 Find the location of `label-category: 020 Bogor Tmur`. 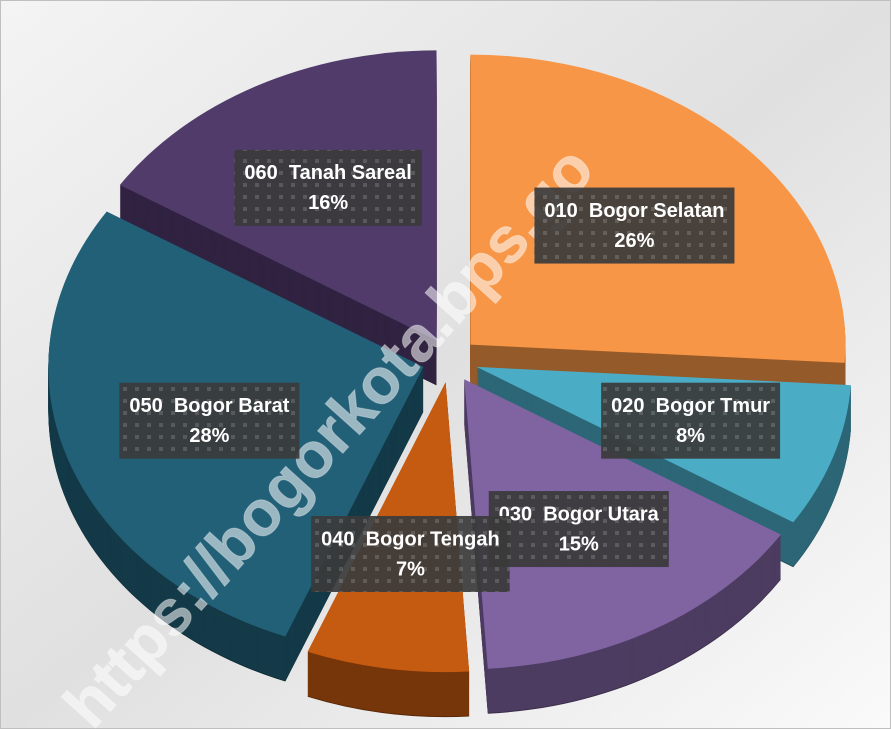

label-category: 020 Bogor Tmur is located at coordinates (690, 406).